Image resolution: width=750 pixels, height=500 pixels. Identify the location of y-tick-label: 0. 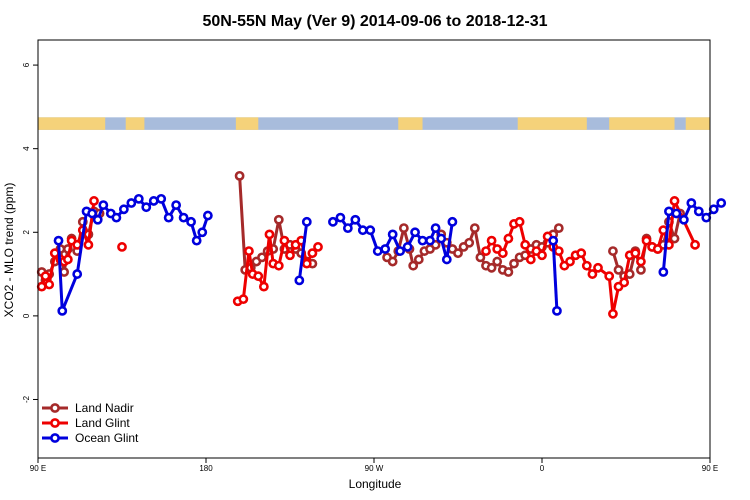
(26, 315).